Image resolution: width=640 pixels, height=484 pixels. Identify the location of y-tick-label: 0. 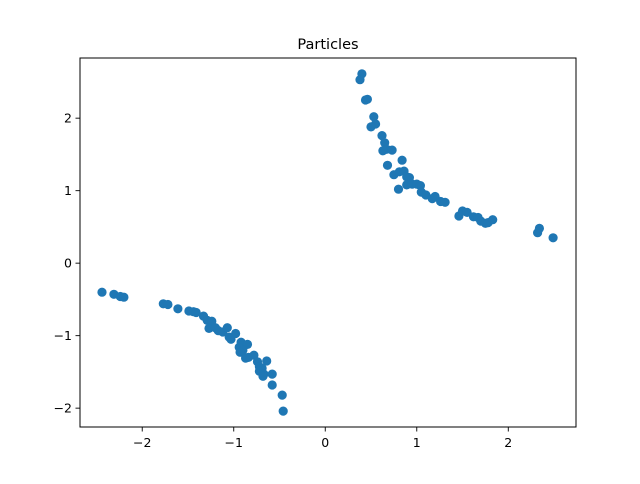
(68, 263).